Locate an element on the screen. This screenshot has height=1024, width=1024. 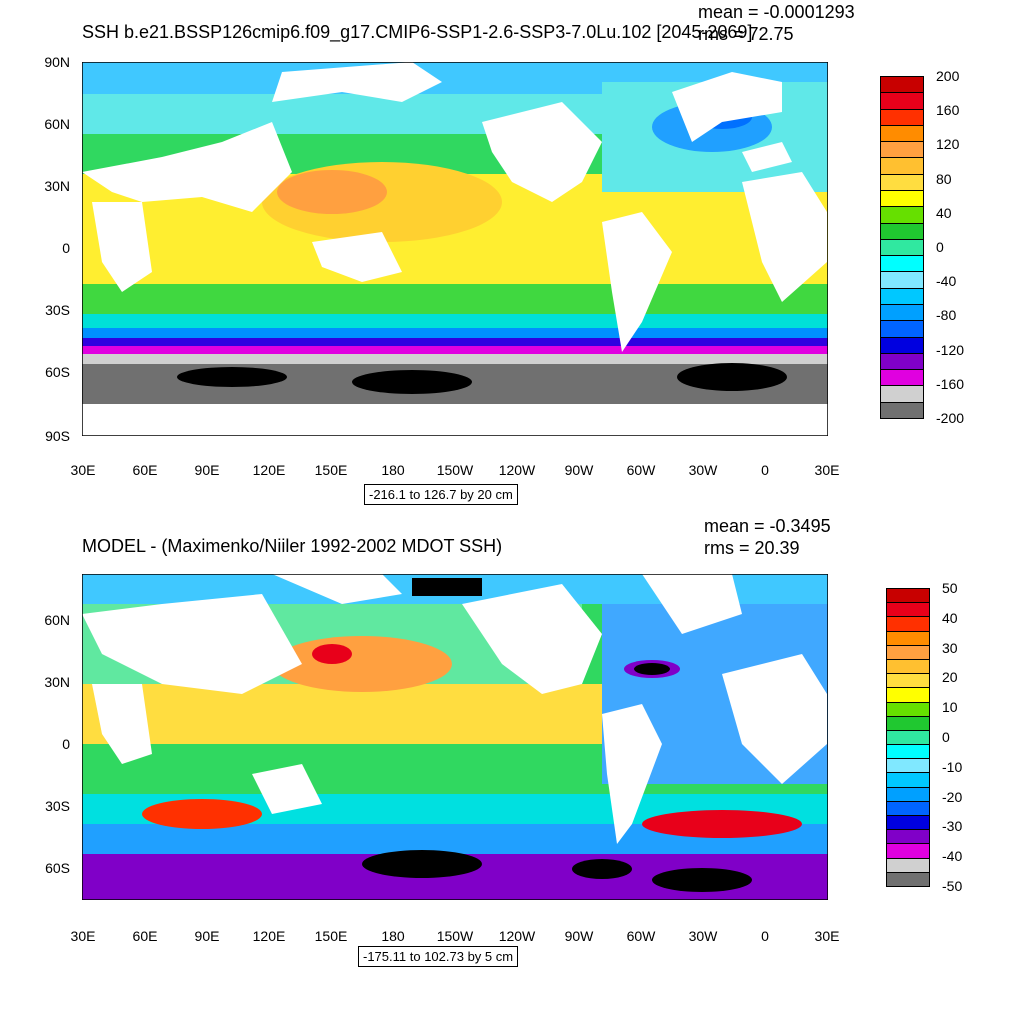
lon-label: 90W is located at coordinates (579, 936).